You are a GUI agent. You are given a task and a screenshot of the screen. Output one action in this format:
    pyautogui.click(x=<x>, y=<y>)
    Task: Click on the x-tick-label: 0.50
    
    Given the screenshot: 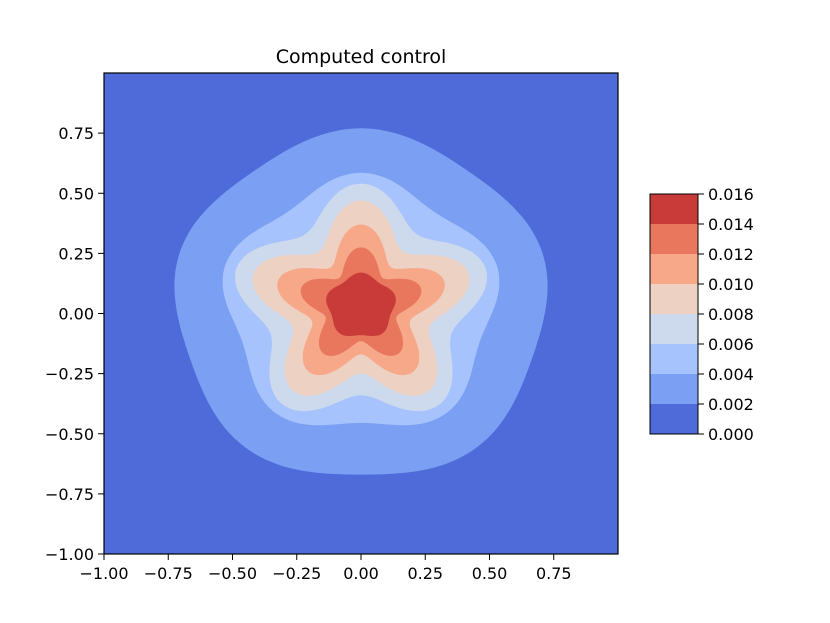 What is the action you would take?
    pyautogui.click(x=490, y=573)
    